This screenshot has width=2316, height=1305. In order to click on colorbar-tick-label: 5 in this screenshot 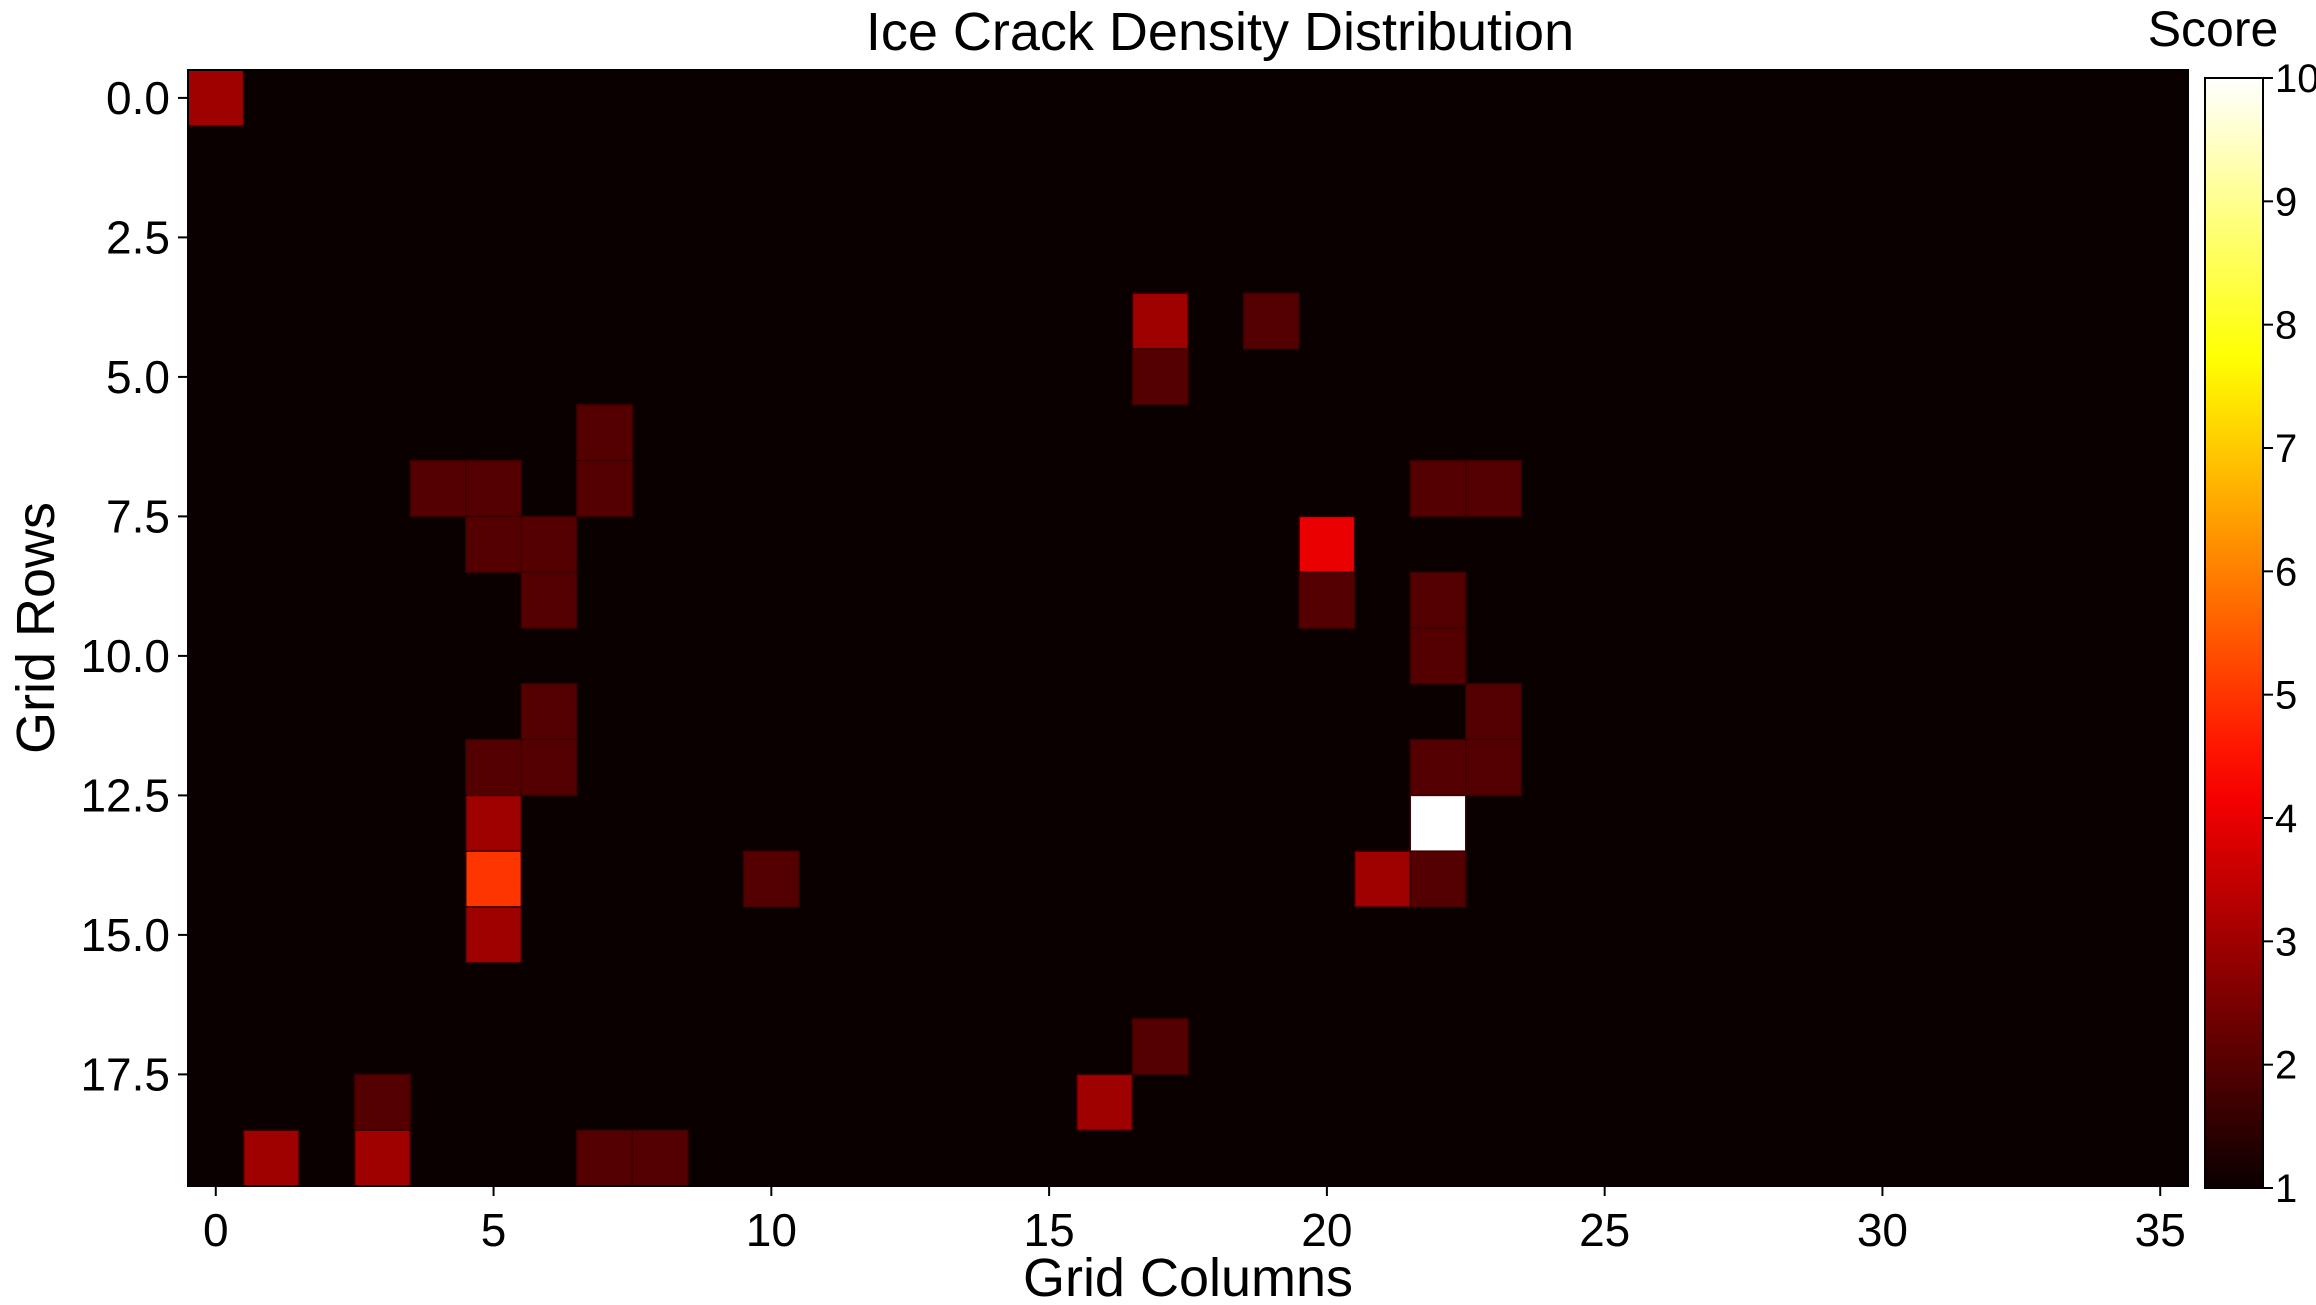, I will do `click(2286, 696)`.